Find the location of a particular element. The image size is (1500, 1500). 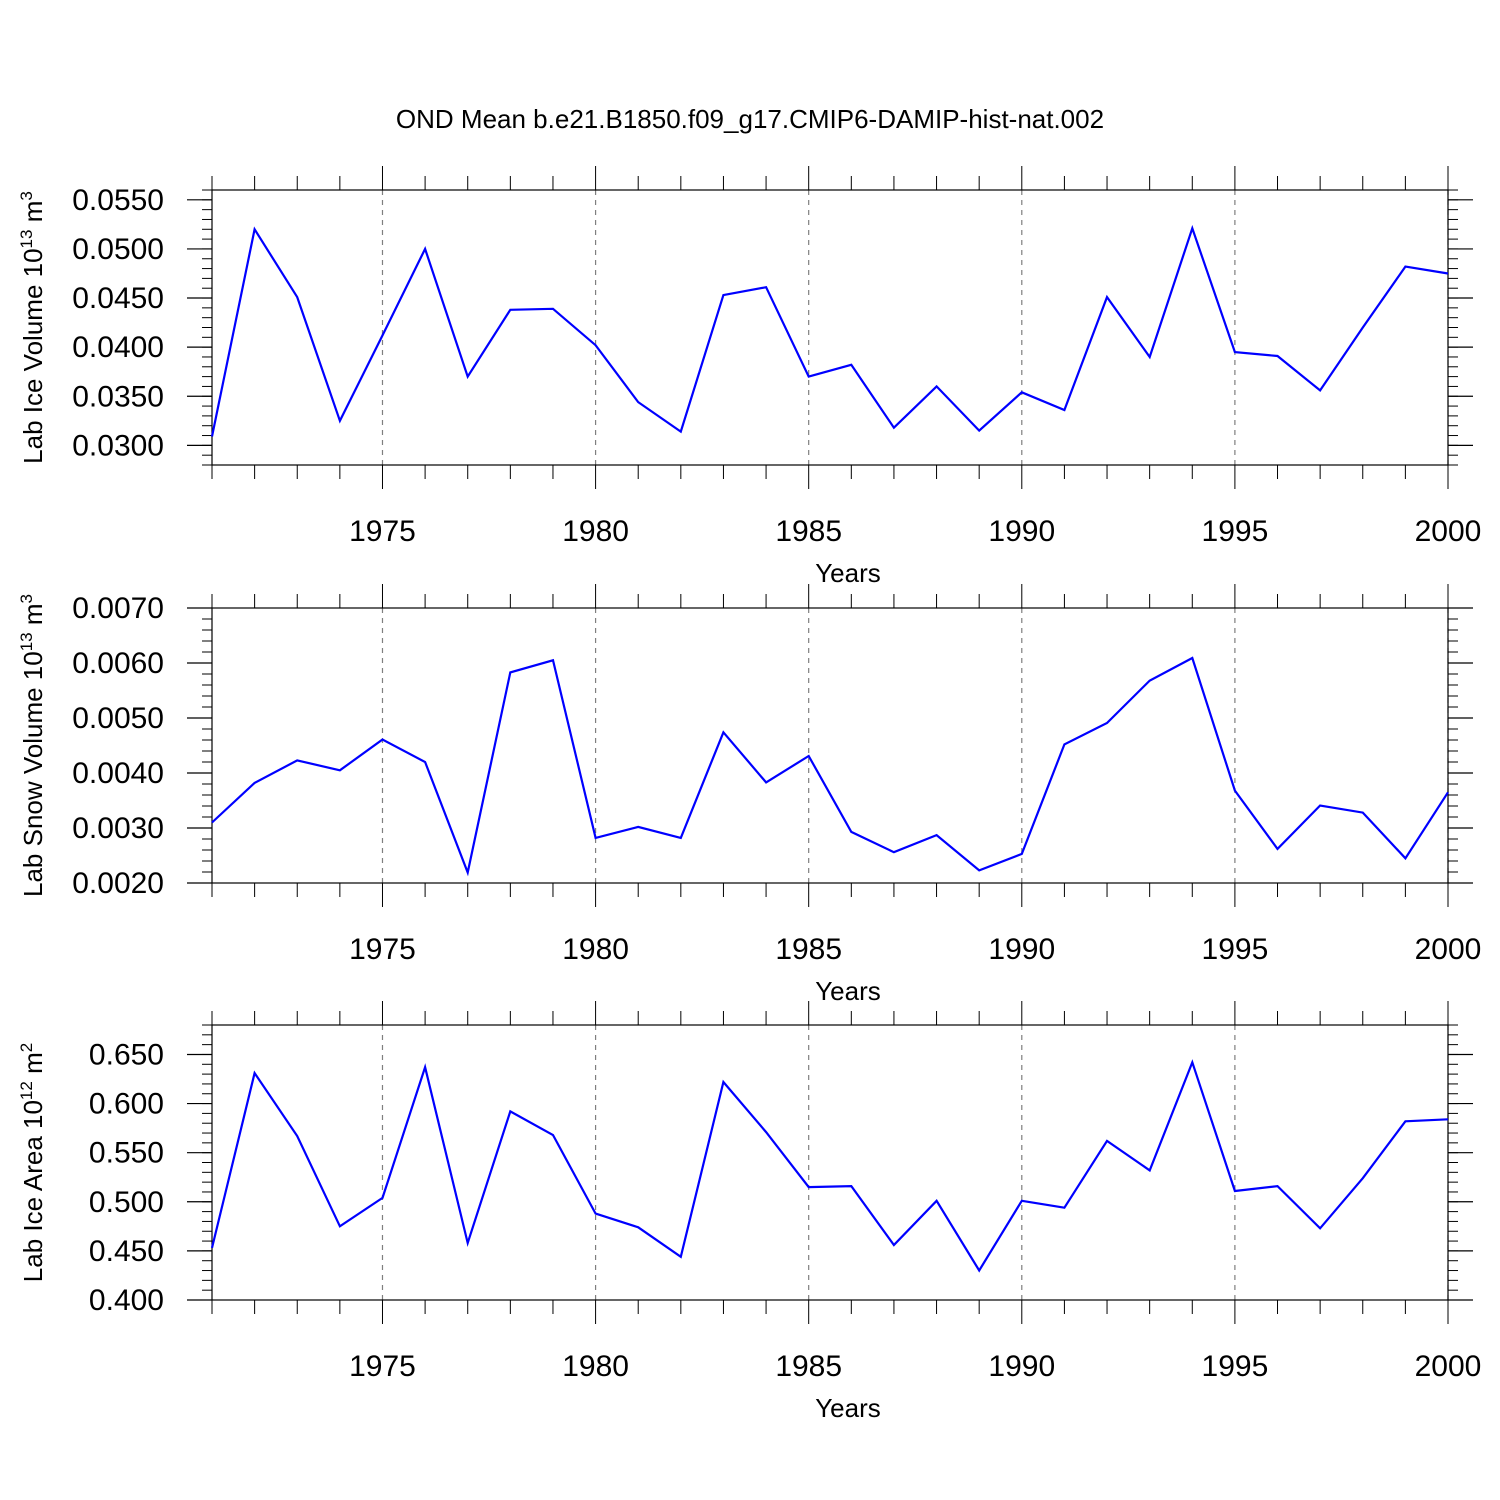

y-tick-label: 0.0300 is located at coordinates (118, 445).